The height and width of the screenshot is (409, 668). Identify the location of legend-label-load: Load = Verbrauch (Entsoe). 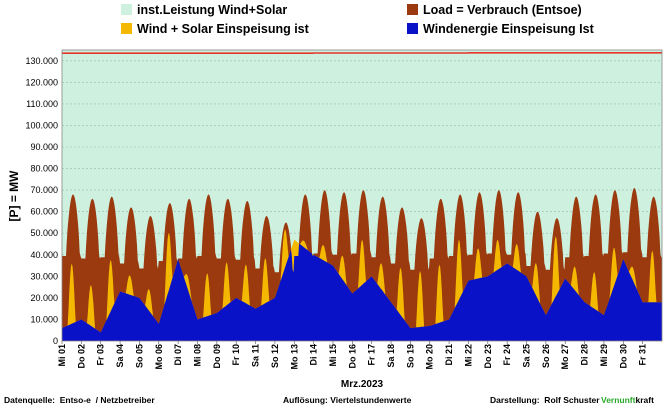
(502, 10).